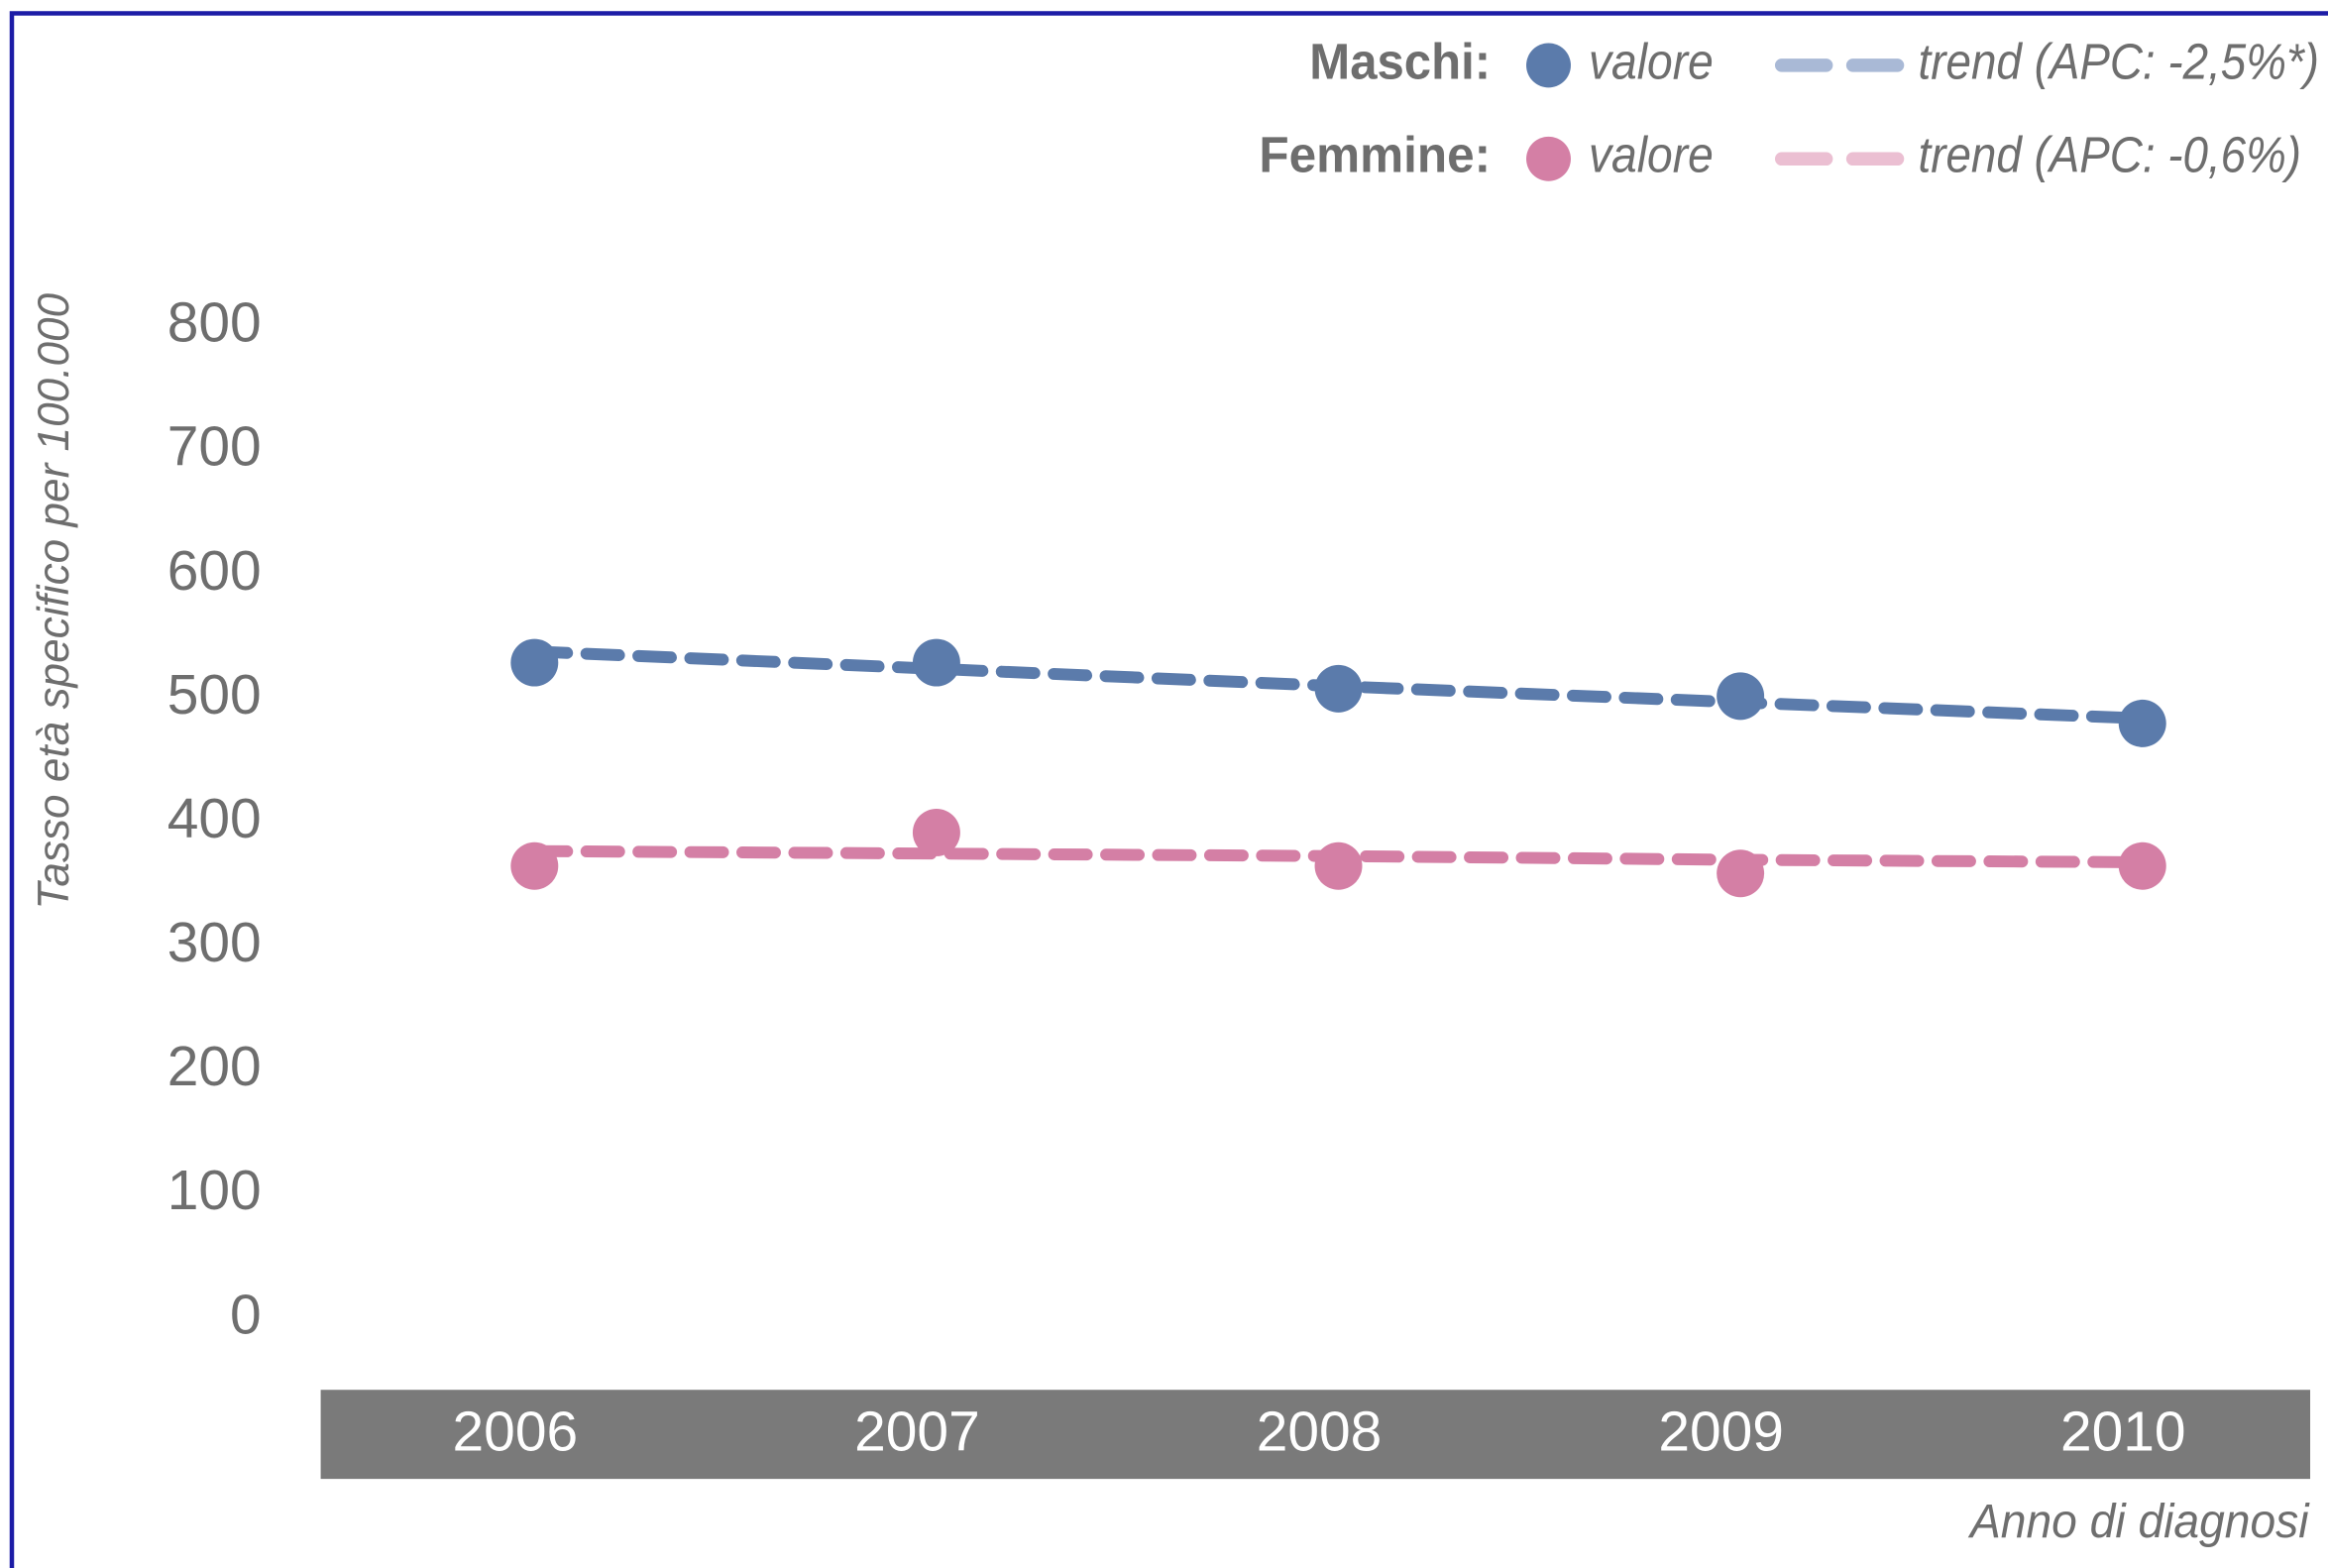 The width and height of the screenshot is (2328, 1568). Describe the element at coordinates (53, 601) in the screenshot. I see `y-axis-label: Tasso età specifico per 100.000` at that location.